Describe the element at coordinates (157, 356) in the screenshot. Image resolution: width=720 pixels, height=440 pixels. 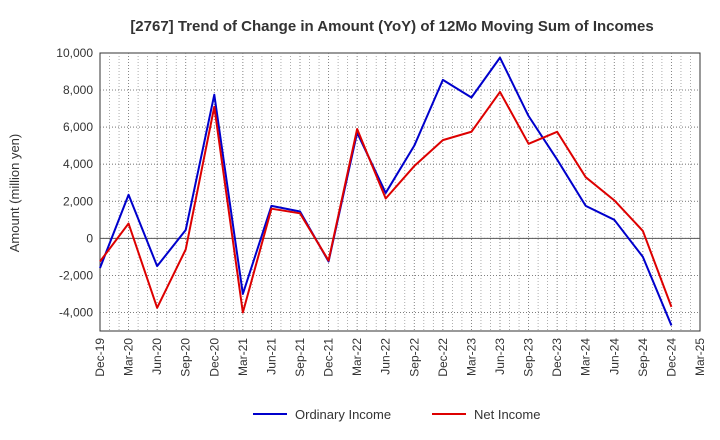
I see `x-tick-label: Jun-20` at that location.